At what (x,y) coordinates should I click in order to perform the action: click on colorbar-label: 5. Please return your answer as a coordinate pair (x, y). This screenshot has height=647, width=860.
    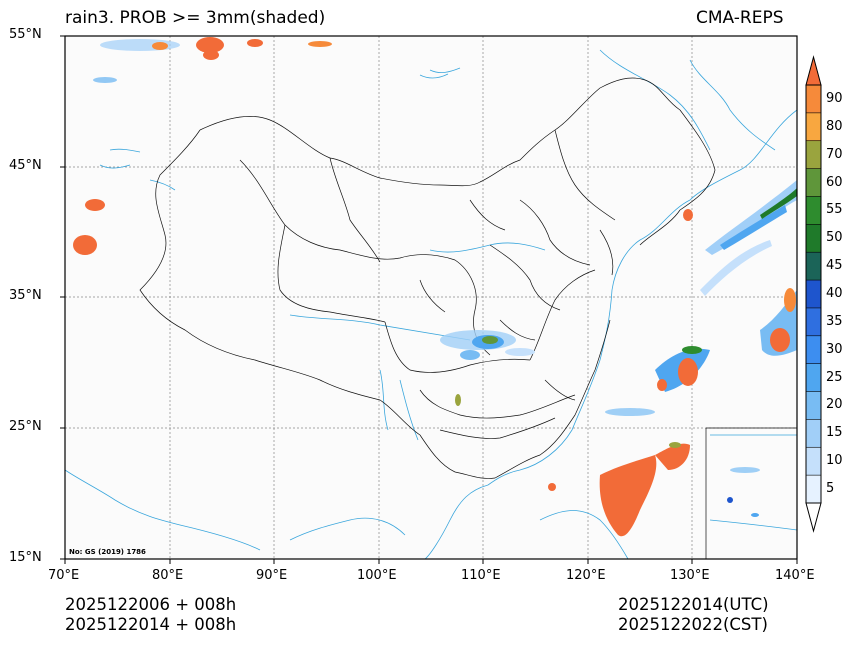
    Looking at the image, I should click on (830, 489).